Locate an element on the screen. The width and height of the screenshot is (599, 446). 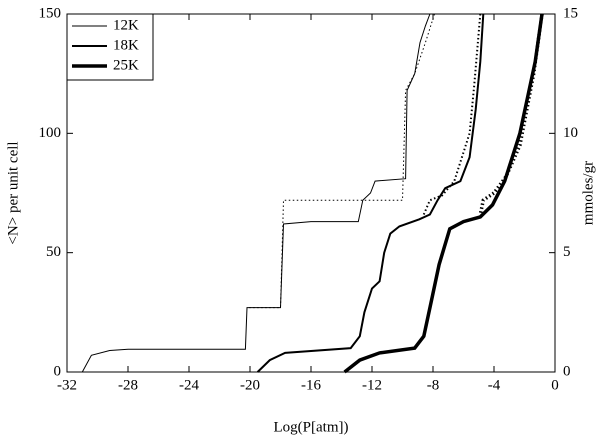
x-tick-label: -8 is located at coordinates (433, 385).